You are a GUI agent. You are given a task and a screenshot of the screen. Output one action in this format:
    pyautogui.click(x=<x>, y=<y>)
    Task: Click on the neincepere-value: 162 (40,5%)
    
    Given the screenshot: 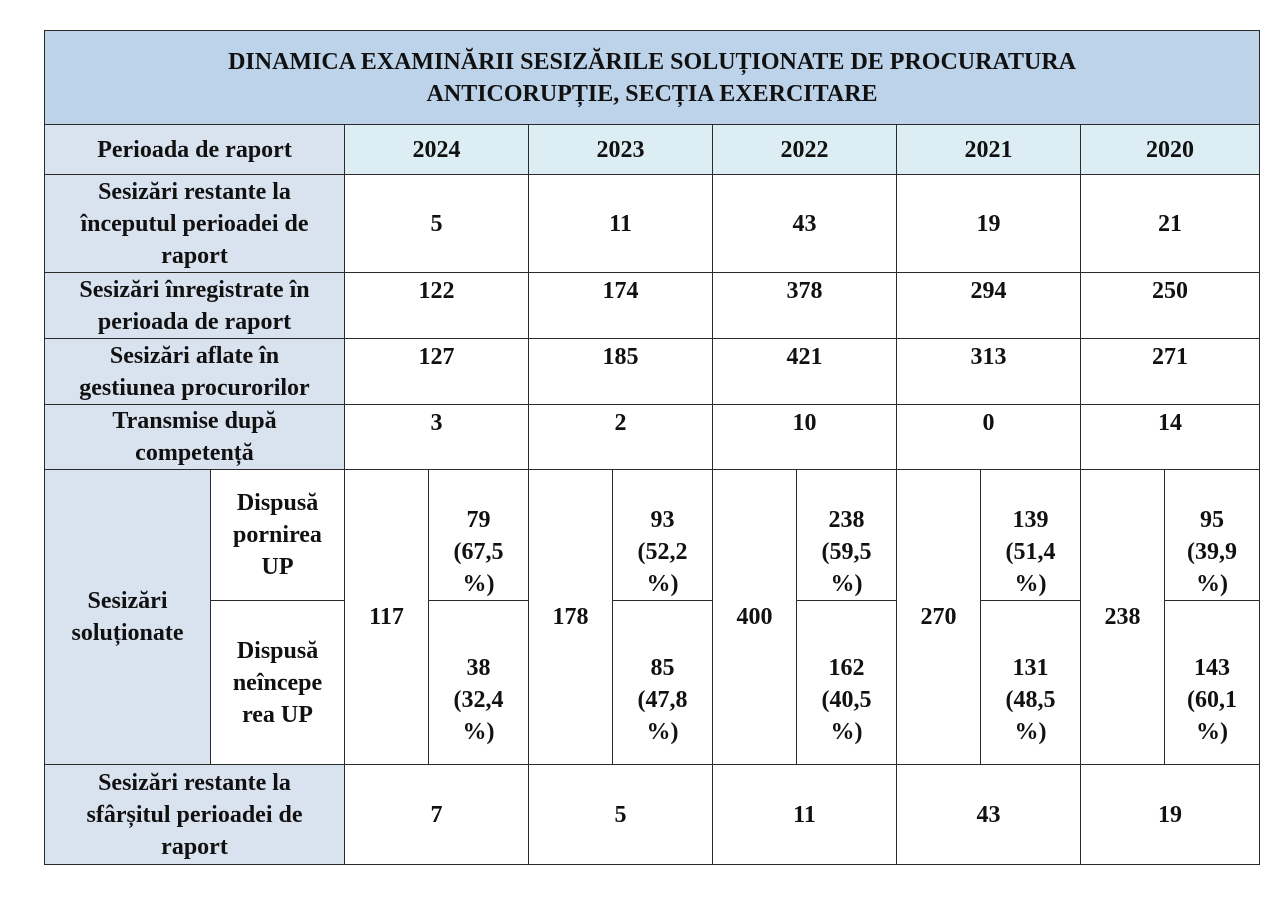 What is the action you would take?
    pyautogui.click(x=846, y=682)
    